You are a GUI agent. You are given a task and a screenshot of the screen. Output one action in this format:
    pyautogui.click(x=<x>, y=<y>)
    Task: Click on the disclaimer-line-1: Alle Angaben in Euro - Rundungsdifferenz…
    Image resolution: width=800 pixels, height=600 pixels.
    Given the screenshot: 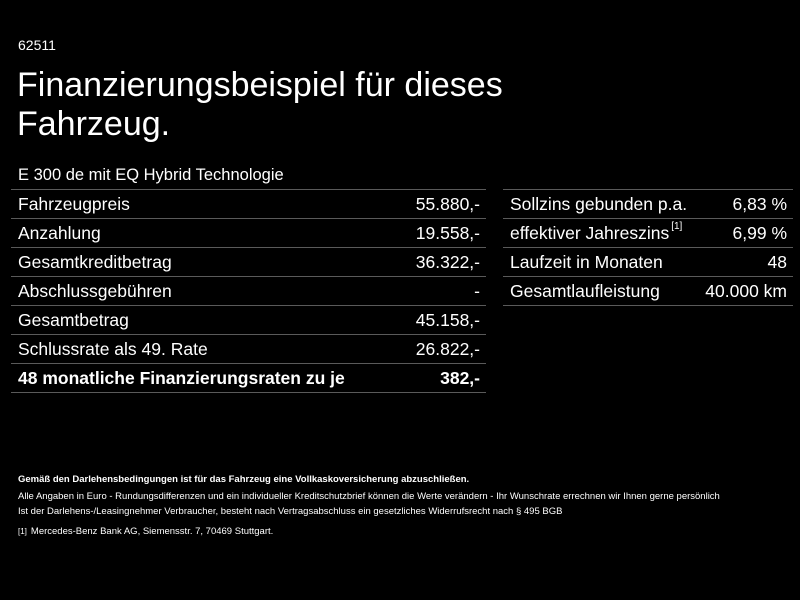 What is the action you would take?
    pyautogui.click(x=369, y=496)
    